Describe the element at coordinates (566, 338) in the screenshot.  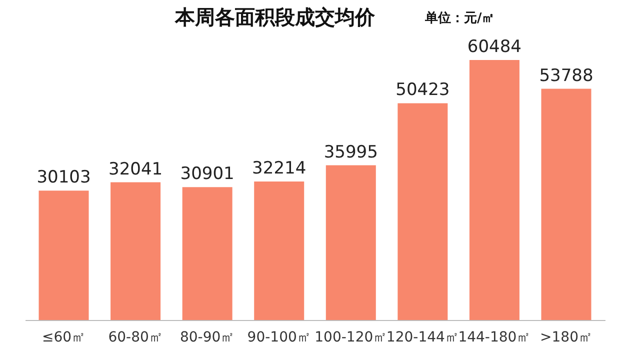
I see `x-tick-label: >180㎡` at that location.